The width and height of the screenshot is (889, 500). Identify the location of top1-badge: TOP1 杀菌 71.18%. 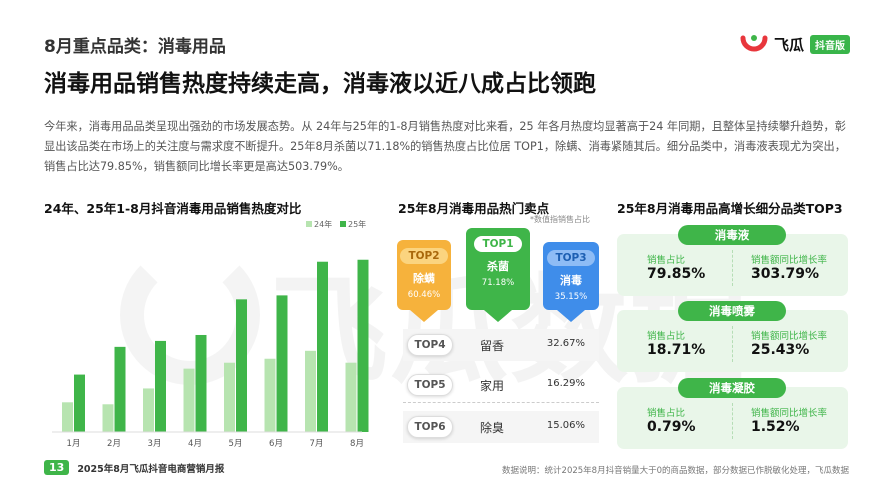
(498, 275).